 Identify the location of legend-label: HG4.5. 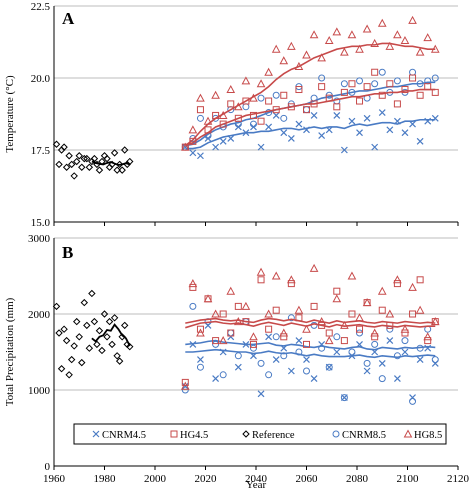
(194, 435).